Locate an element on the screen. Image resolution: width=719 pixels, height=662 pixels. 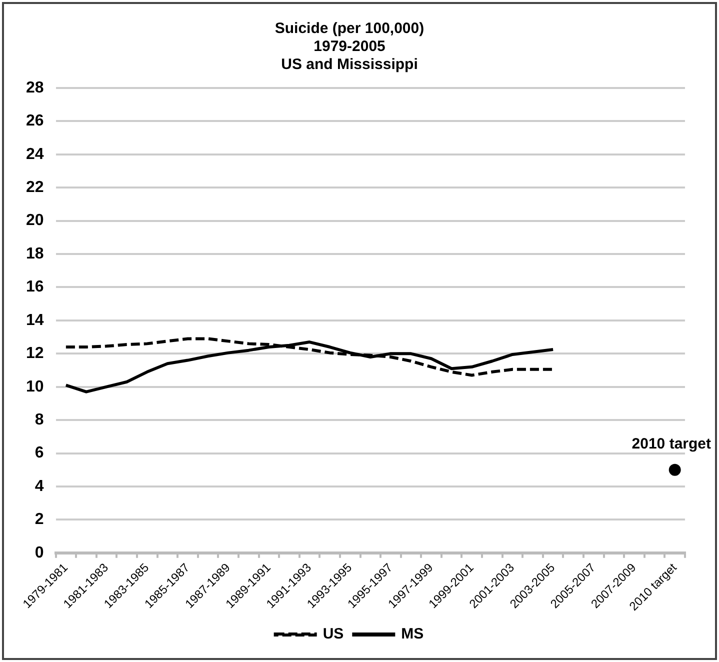
y-tick-label: 4 is located at coordinates (39, 486).